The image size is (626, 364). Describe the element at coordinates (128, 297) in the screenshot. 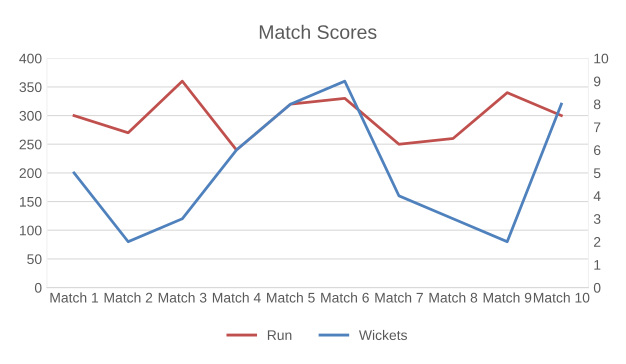

I see `x-tick-label: Match 2` at that location.